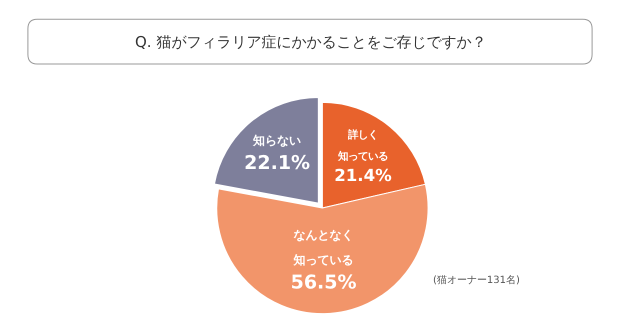 The image size is (620, 320). What do you see at coordinates (362, 146) in the screenshot?
I see `slice-label: 詳しく知っている` at bounding box center [362, 146].